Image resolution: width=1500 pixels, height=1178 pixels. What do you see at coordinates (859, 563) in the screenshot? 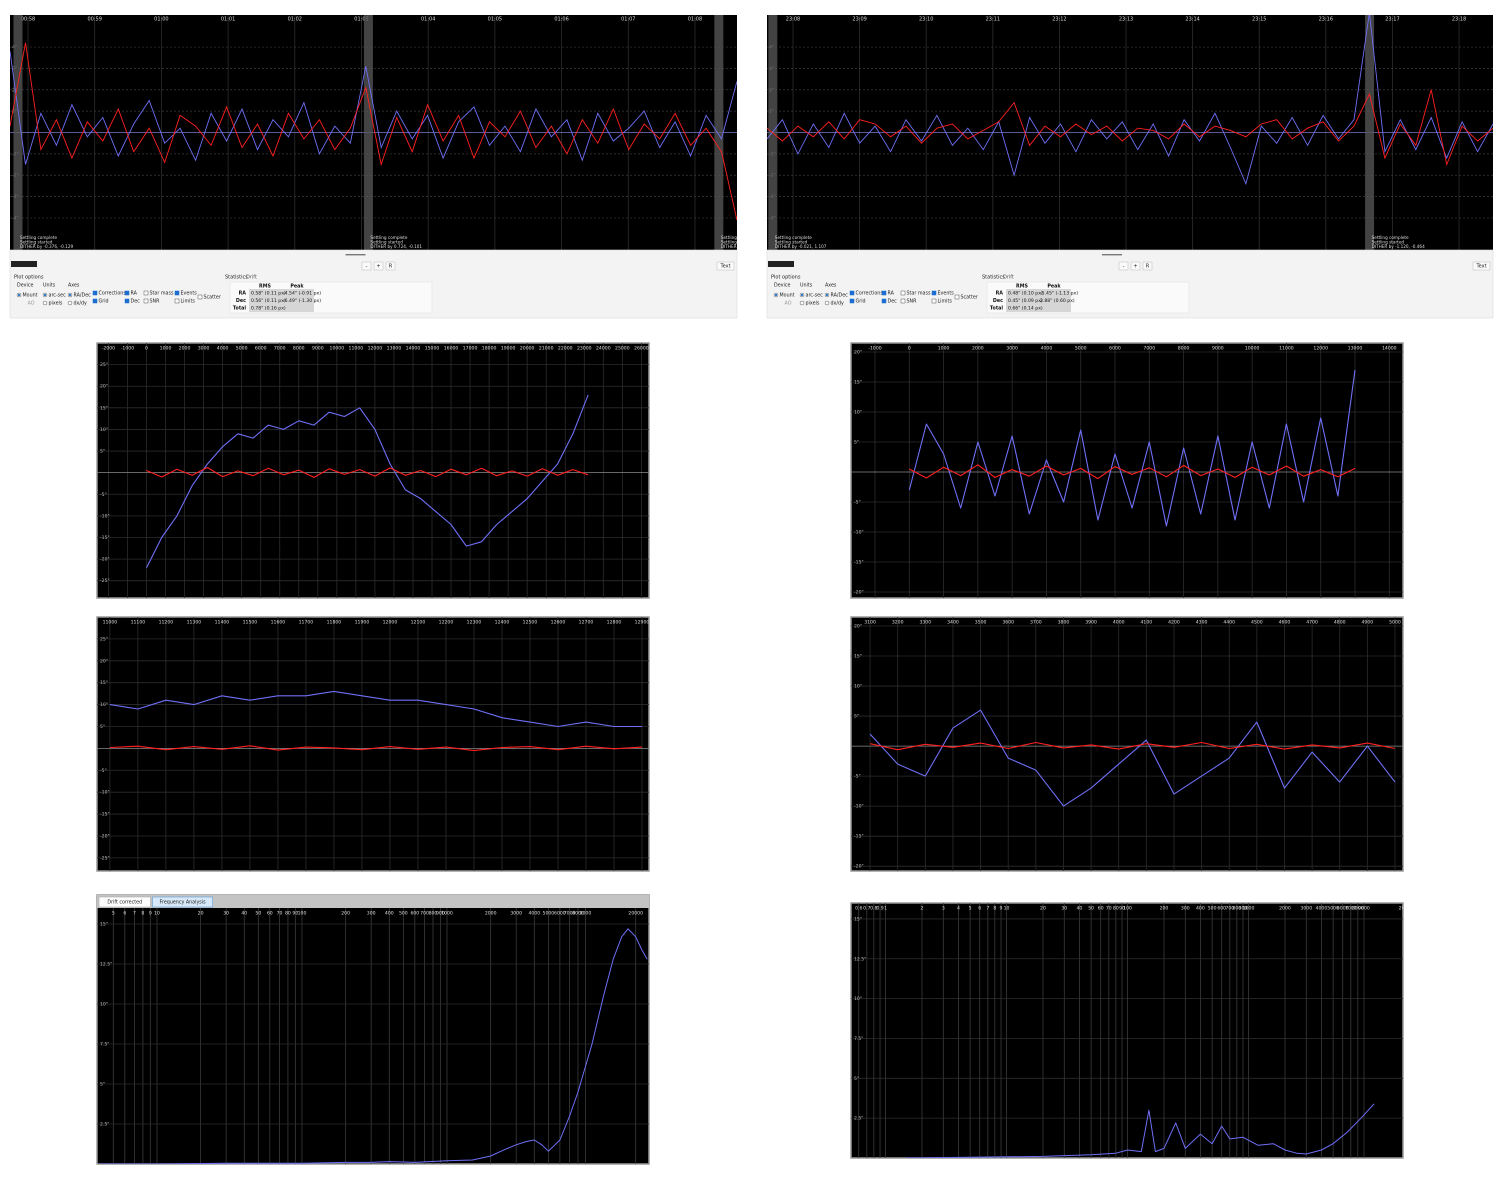
I see `y-tick-label: -15"` at bounding box center [859, 563].